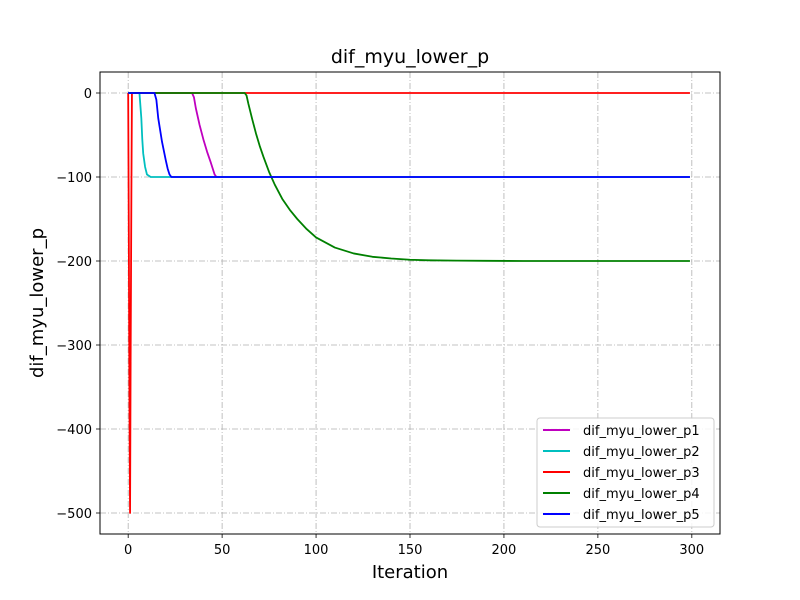  Describe the element at coordinates (410, 550) in the screenshot. I see `x-tick-label: 150` at that location.